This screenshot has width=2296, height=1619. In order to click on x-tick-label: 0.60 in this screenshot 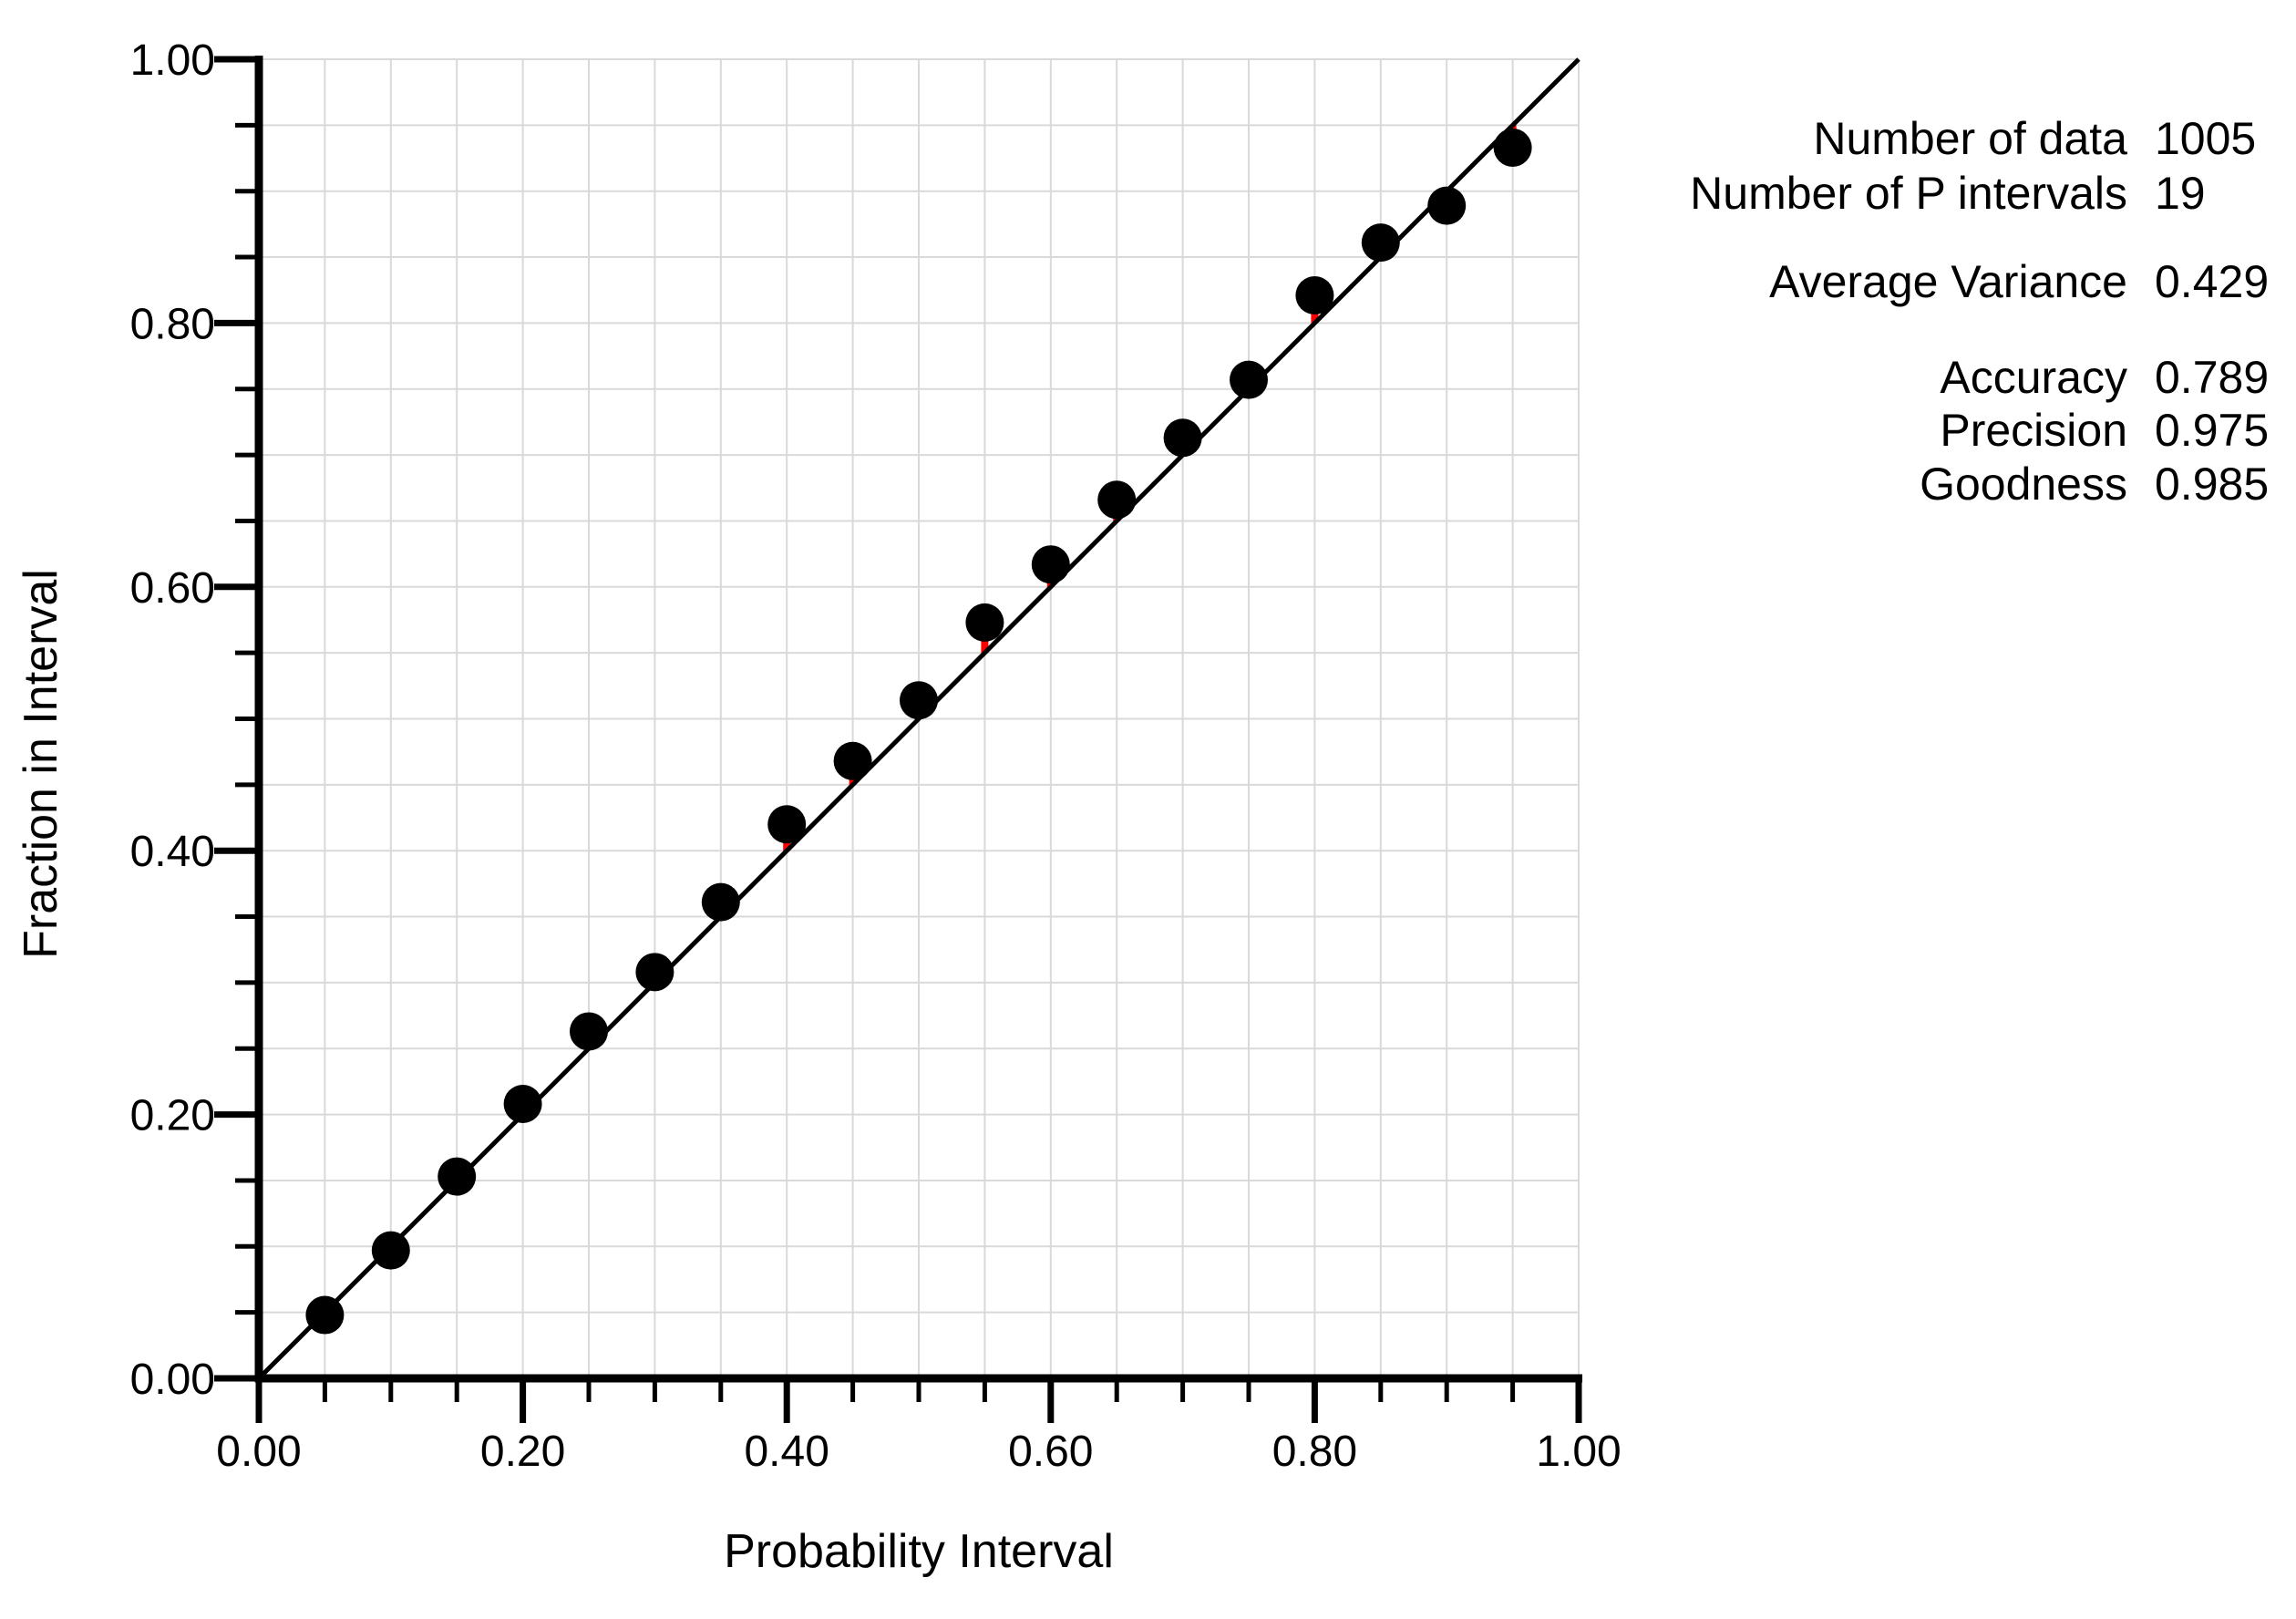, I will do `click(1050, 1452)`.